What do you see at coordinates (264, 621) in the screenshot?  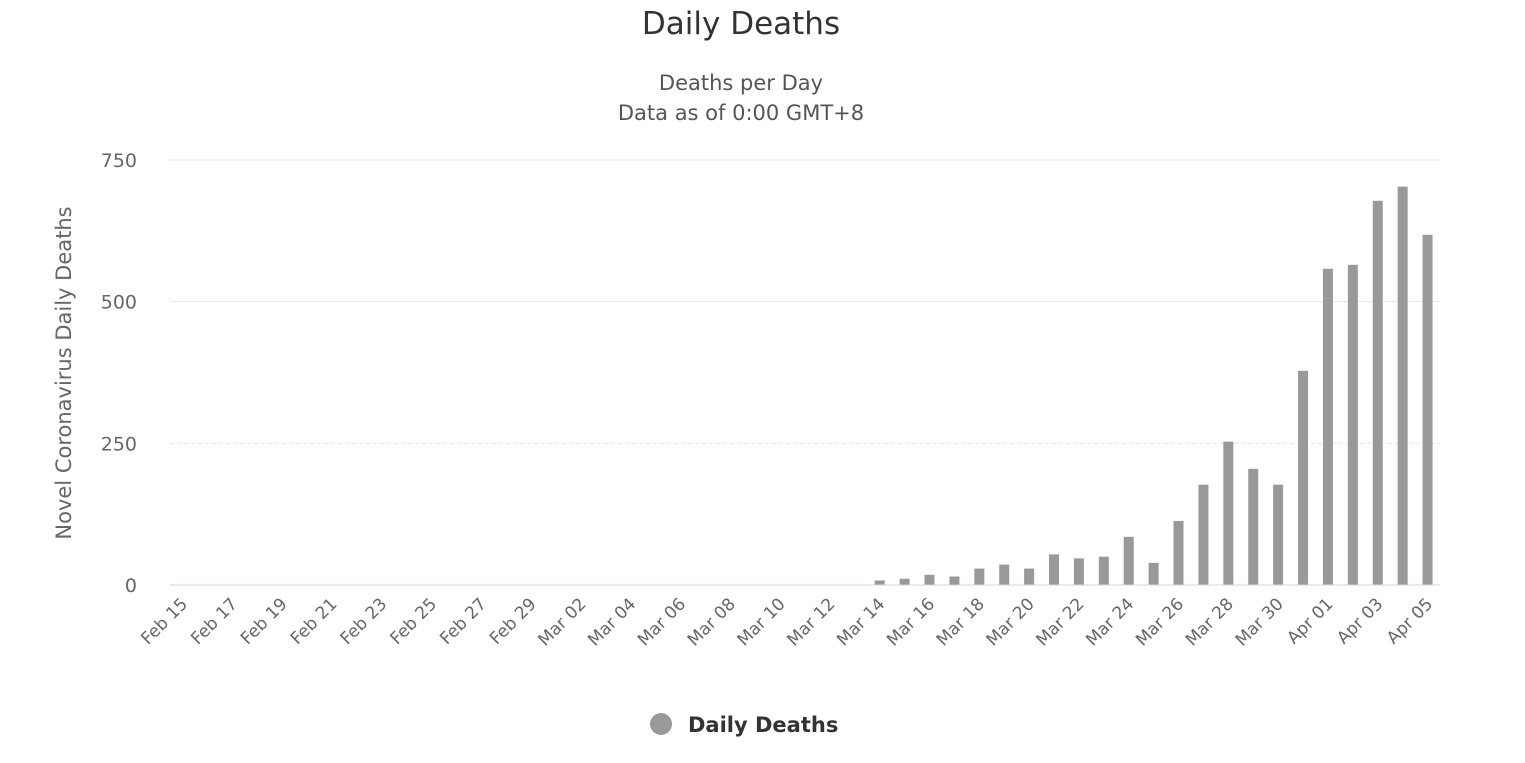 I see `x-tick-label-feb-19: Feb 19` at bounding box center [264, 621].